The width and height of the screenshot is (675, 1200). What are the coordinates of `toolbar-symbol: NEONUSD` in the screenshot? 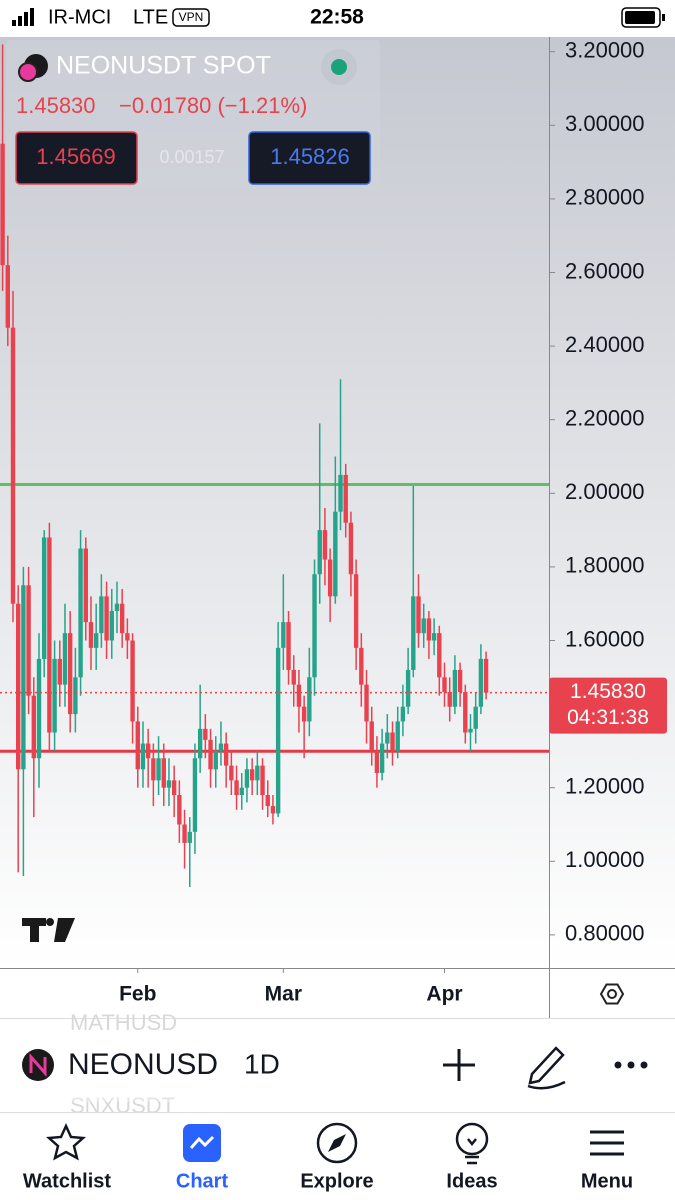 It's located at (143, 1064).